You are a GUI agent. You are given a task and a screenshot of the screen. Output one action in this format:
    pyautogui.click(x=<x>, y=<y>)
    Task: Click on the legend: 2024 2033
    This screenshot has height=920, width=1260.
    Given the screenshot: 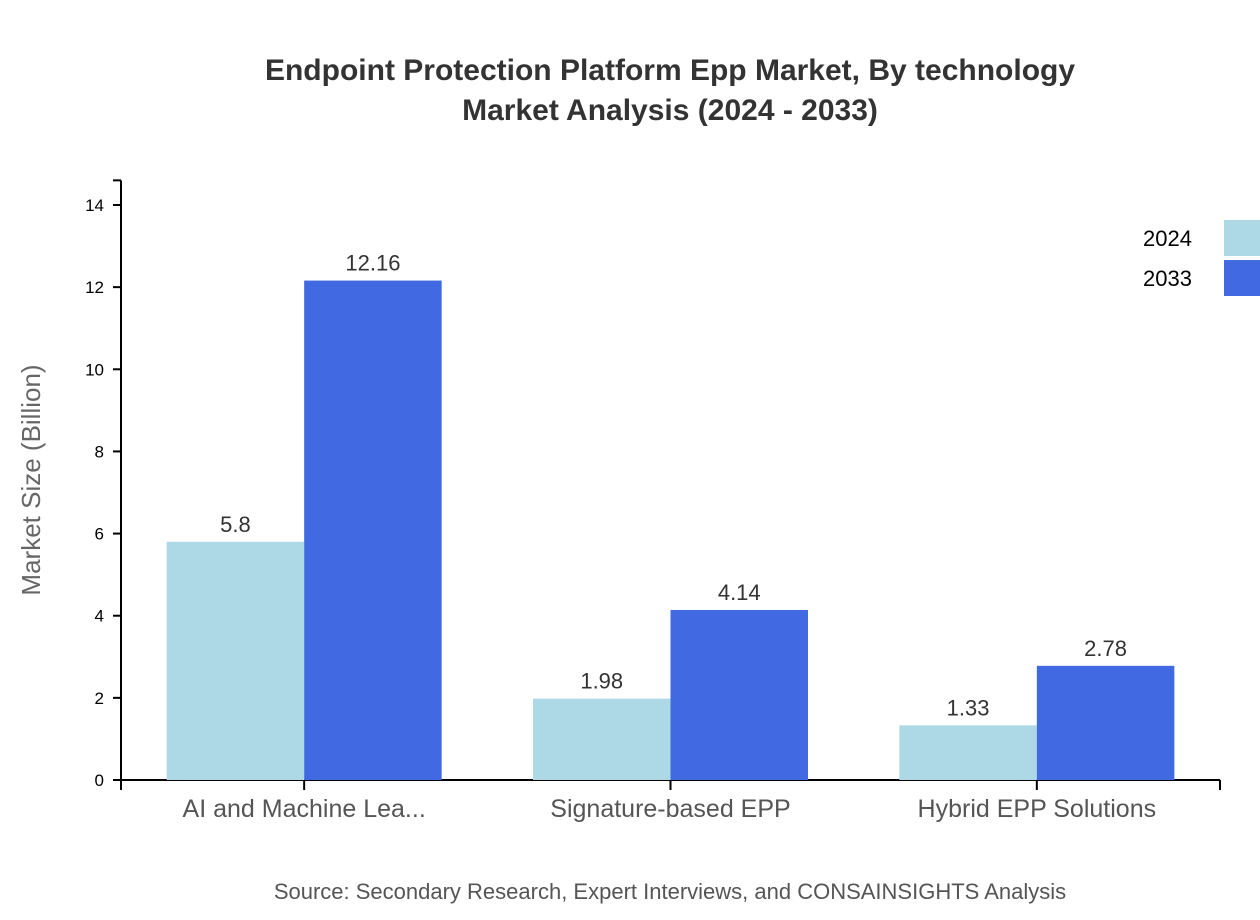 What is the action you would take?
    pyautogui.click(x=1201, y=258)
    